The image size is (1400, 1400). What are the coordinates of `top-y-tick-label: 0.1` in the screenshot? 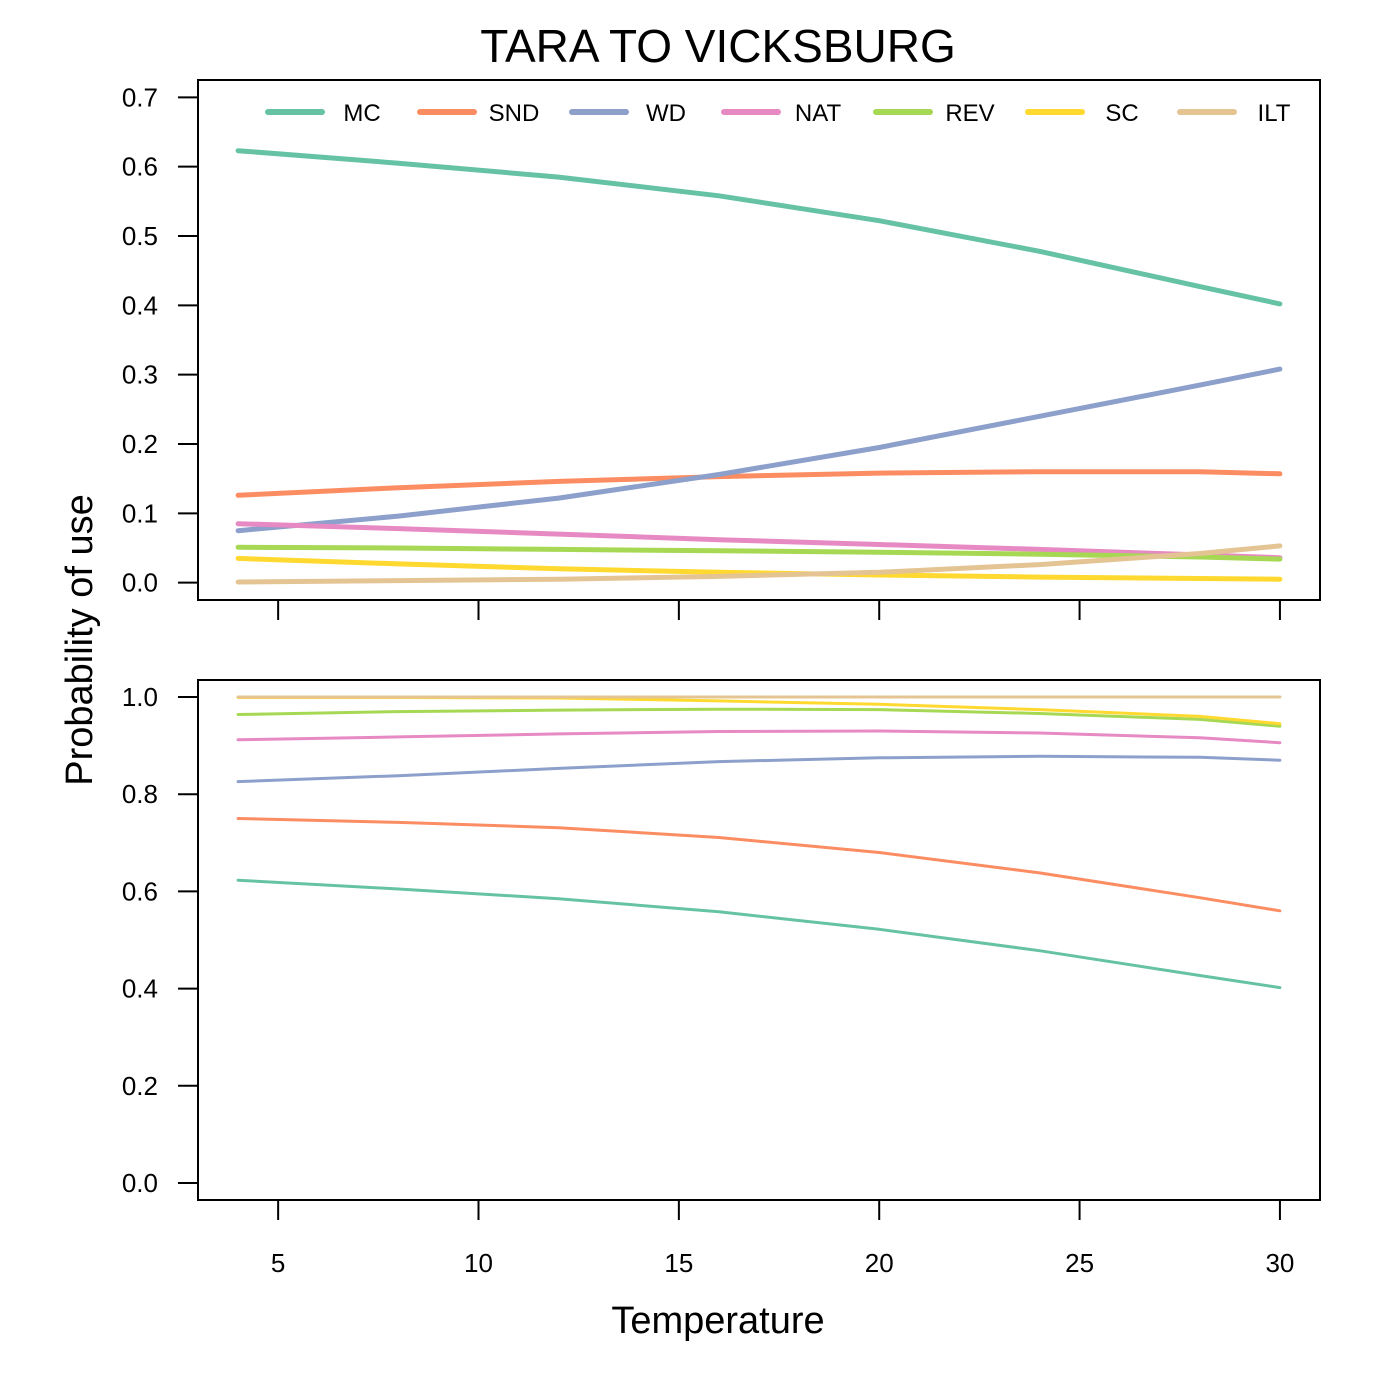 It's located at (140, 513).